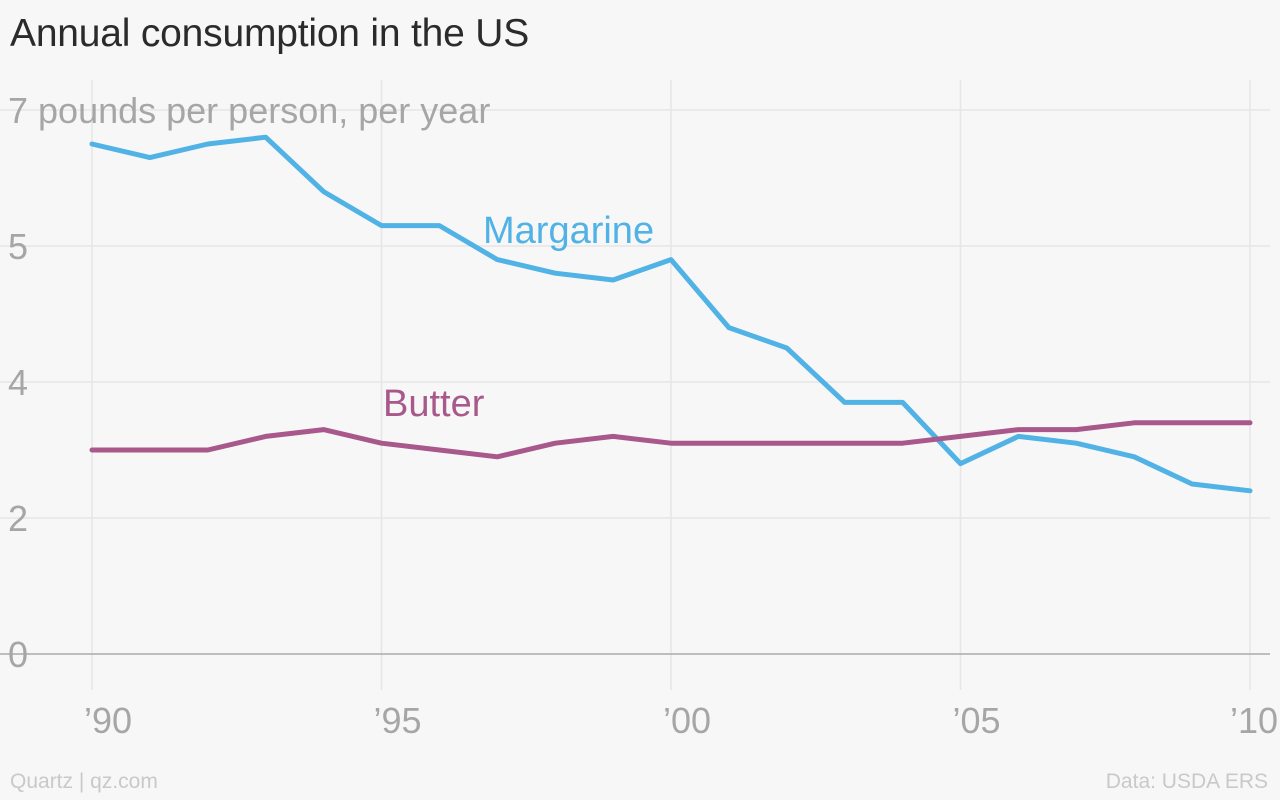  I want to click on source-credit: Quartz | qz.com, so click(84, 781).